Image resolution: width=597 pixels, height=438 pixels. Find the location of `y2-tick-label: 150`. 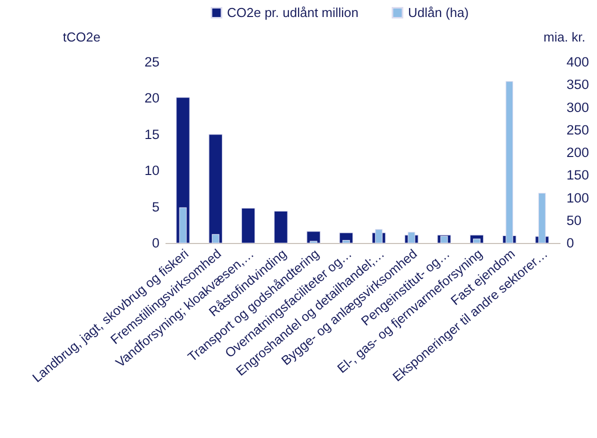

y2-tick-label: 150 is located at coordinates (578, 175).